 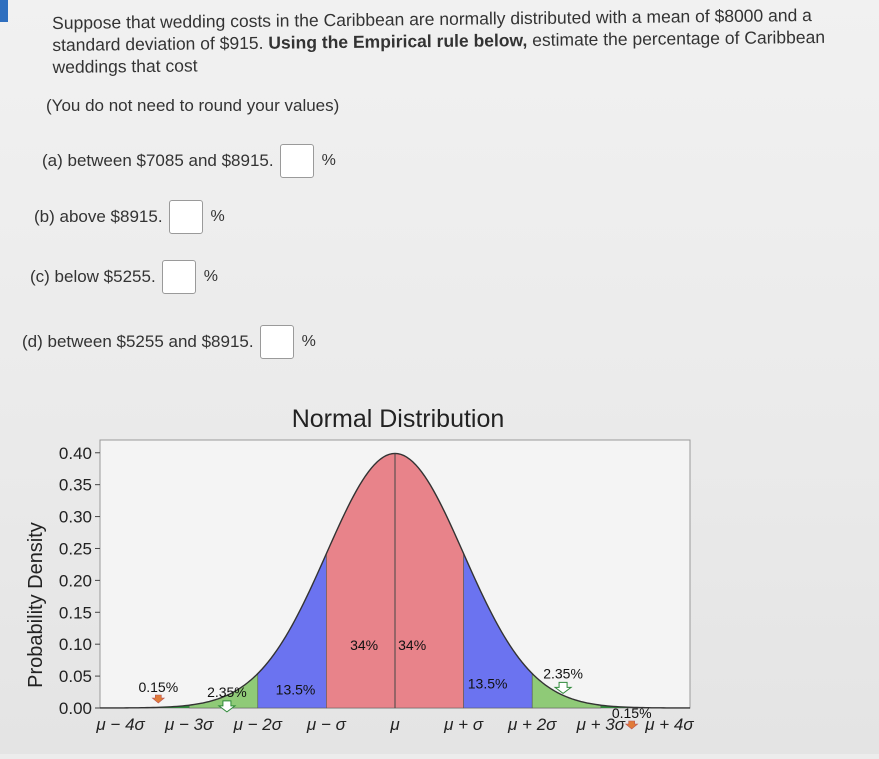 What do you see at coordinates (75, 612) in the screenshot?
I see `y-tick-label: 0.15` at bounding box center [75, 612].